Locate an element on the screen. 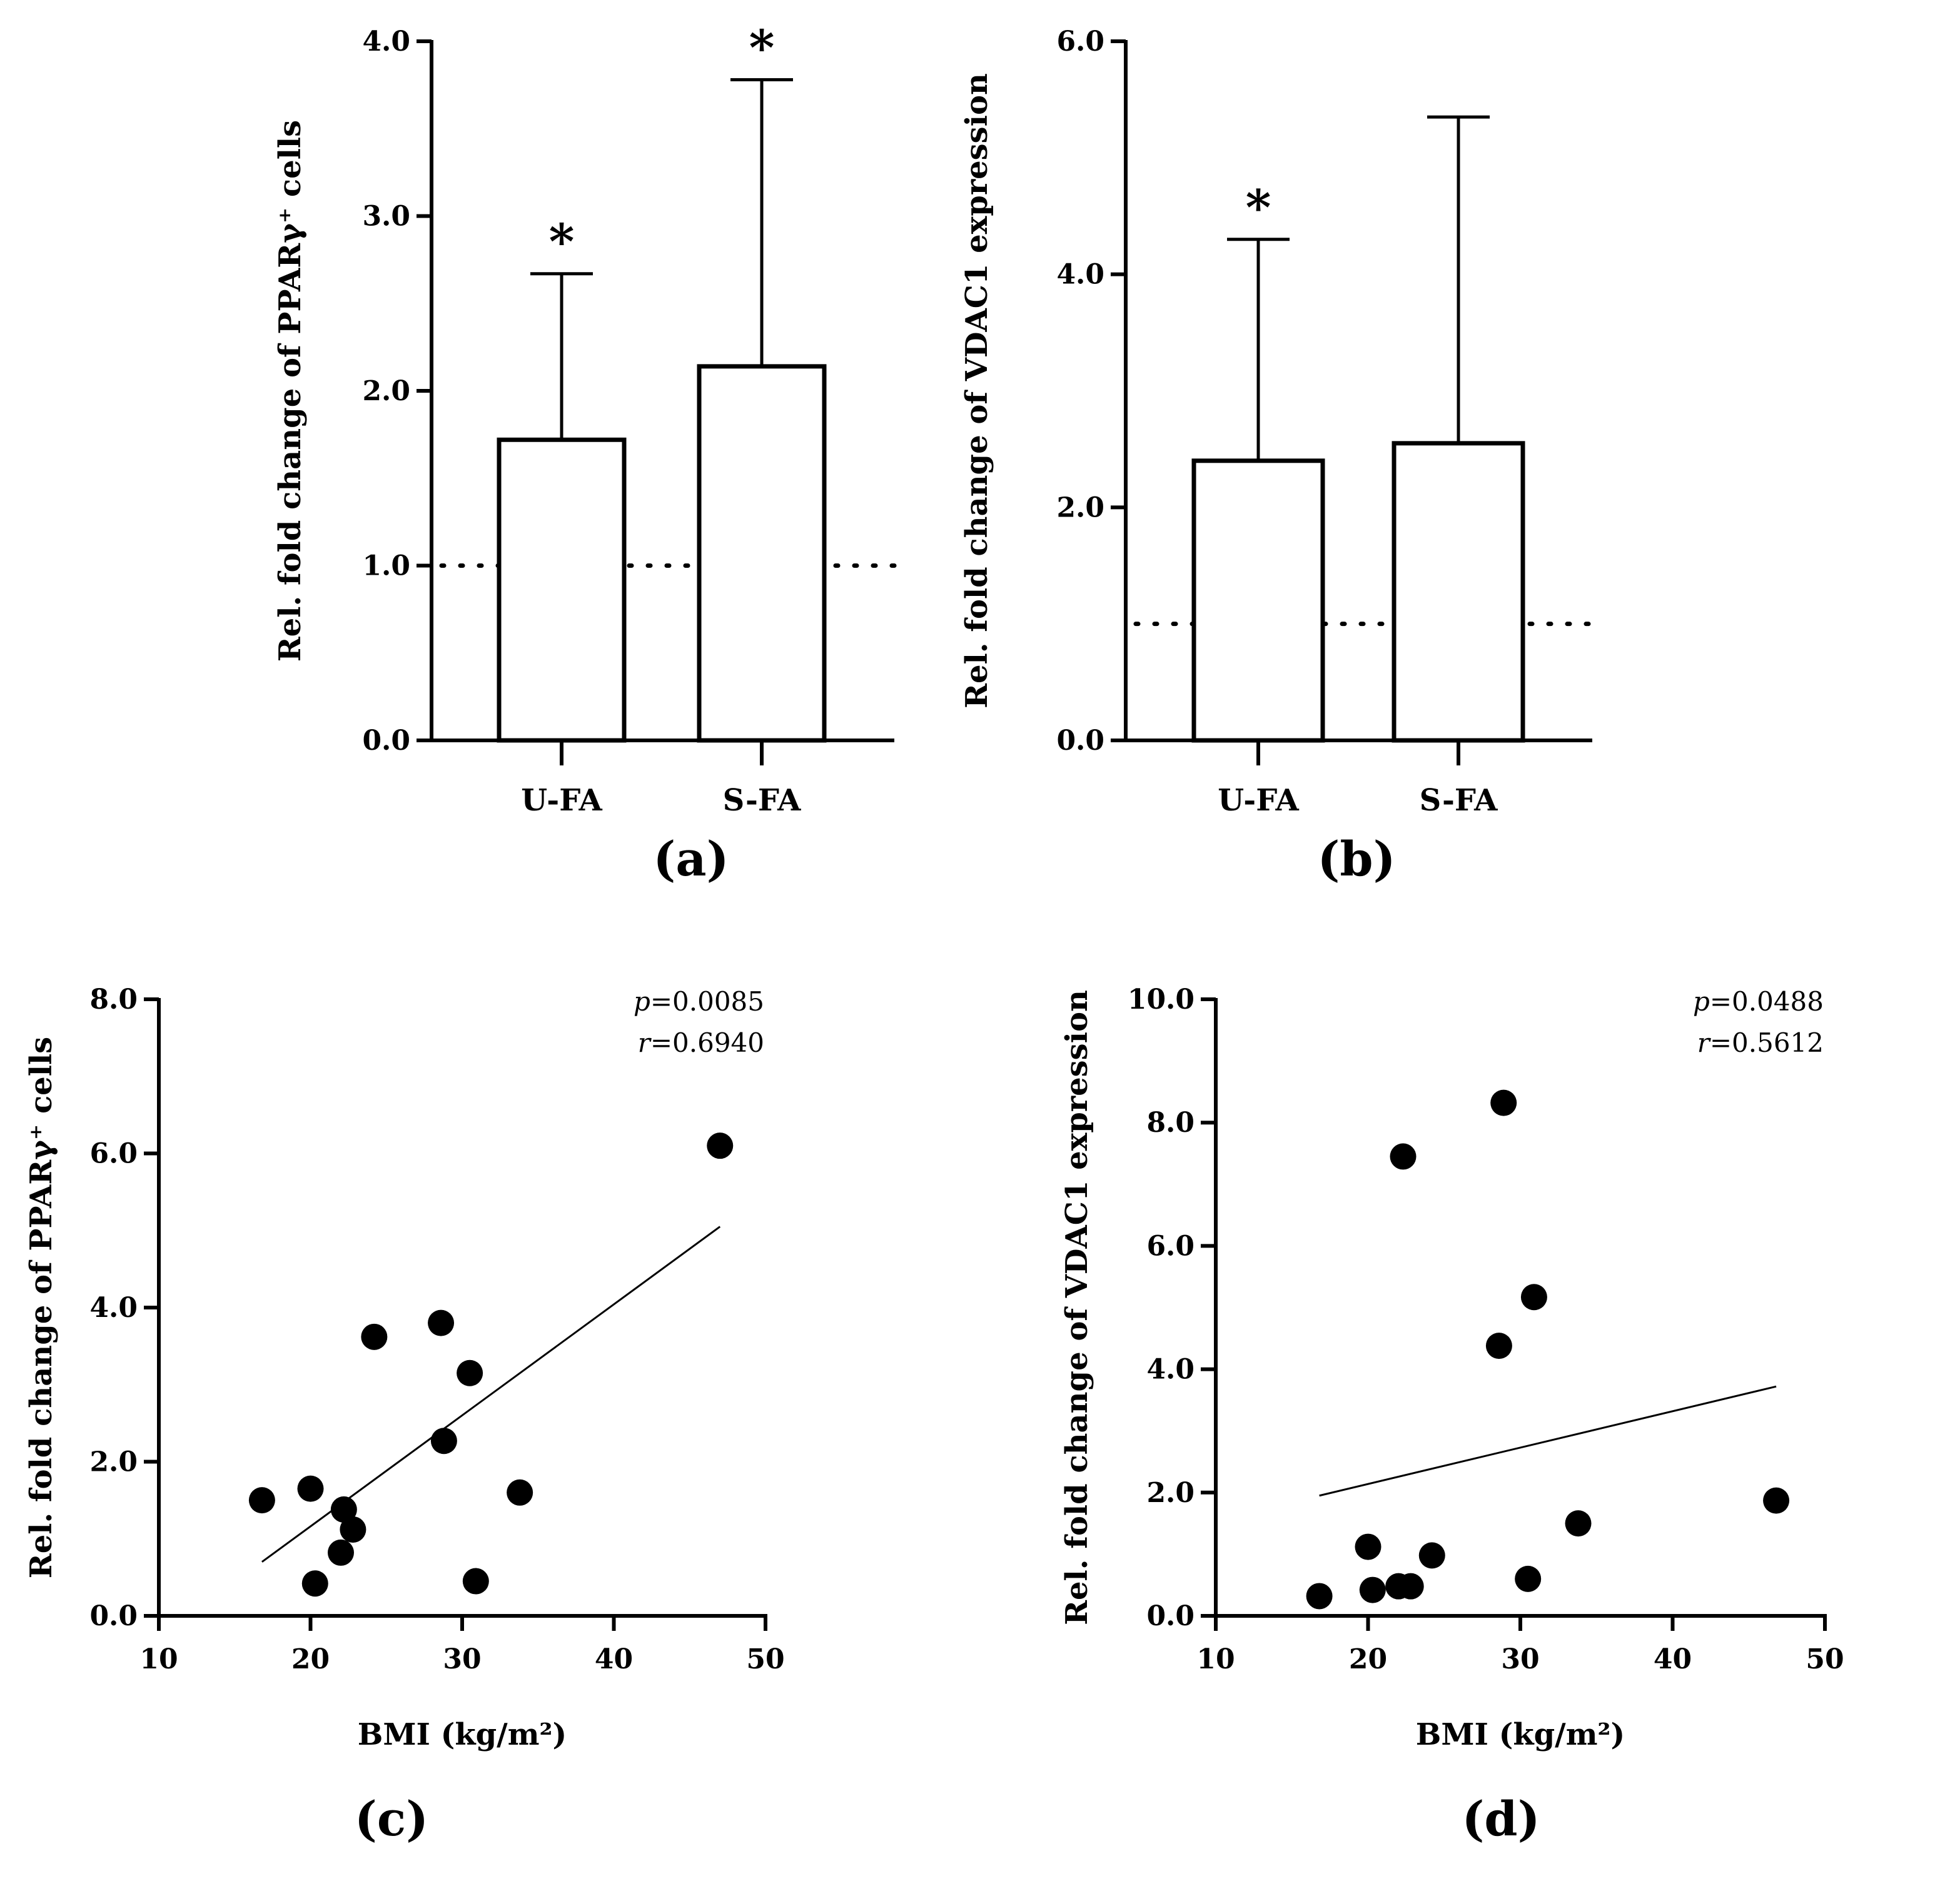 Image resolution: width=1960 pixels, height=1886 pixels. p-value-text: p=0.0085 is located at coordinates (699, 1001).